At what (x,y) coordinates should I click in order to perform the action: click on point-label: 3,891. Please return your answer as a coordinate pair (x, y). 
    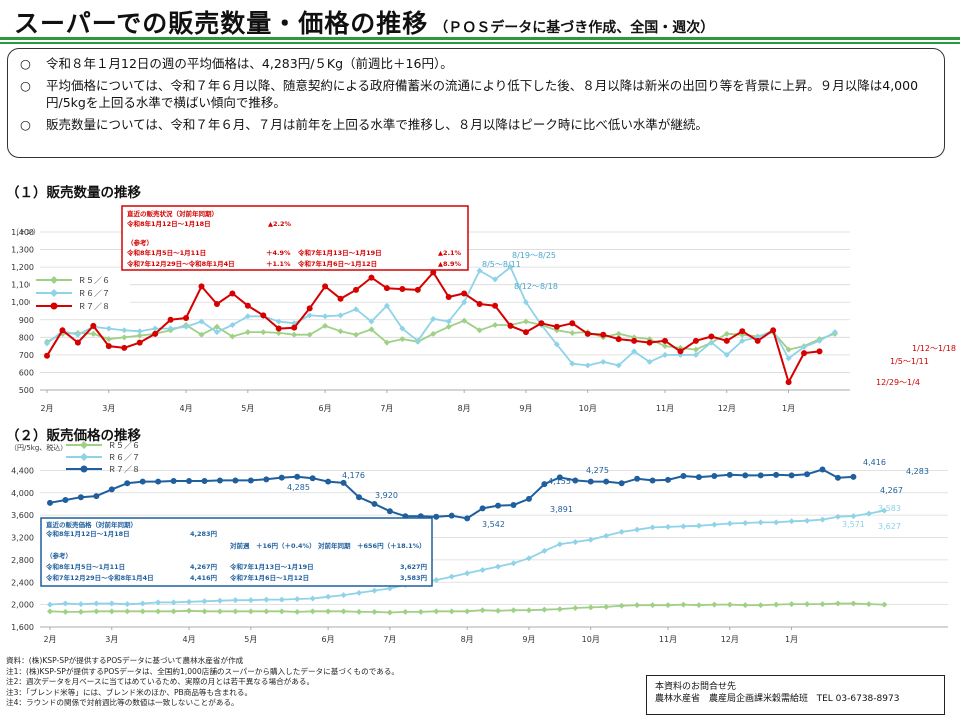
    Looking at the image, I should click on (561, 509).